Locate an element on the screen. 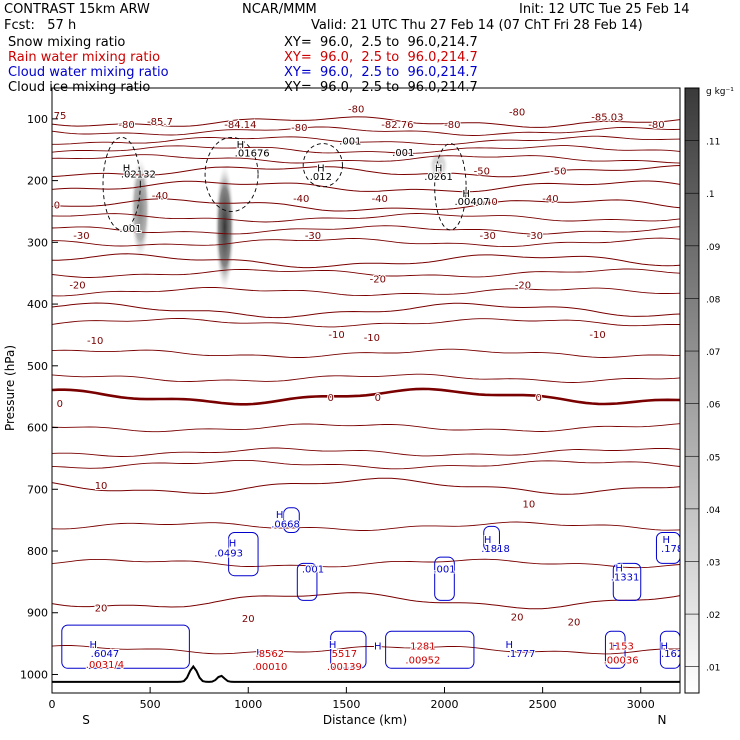  colorbar-tick-label-7: .08 is located at coordinates (713, 300).